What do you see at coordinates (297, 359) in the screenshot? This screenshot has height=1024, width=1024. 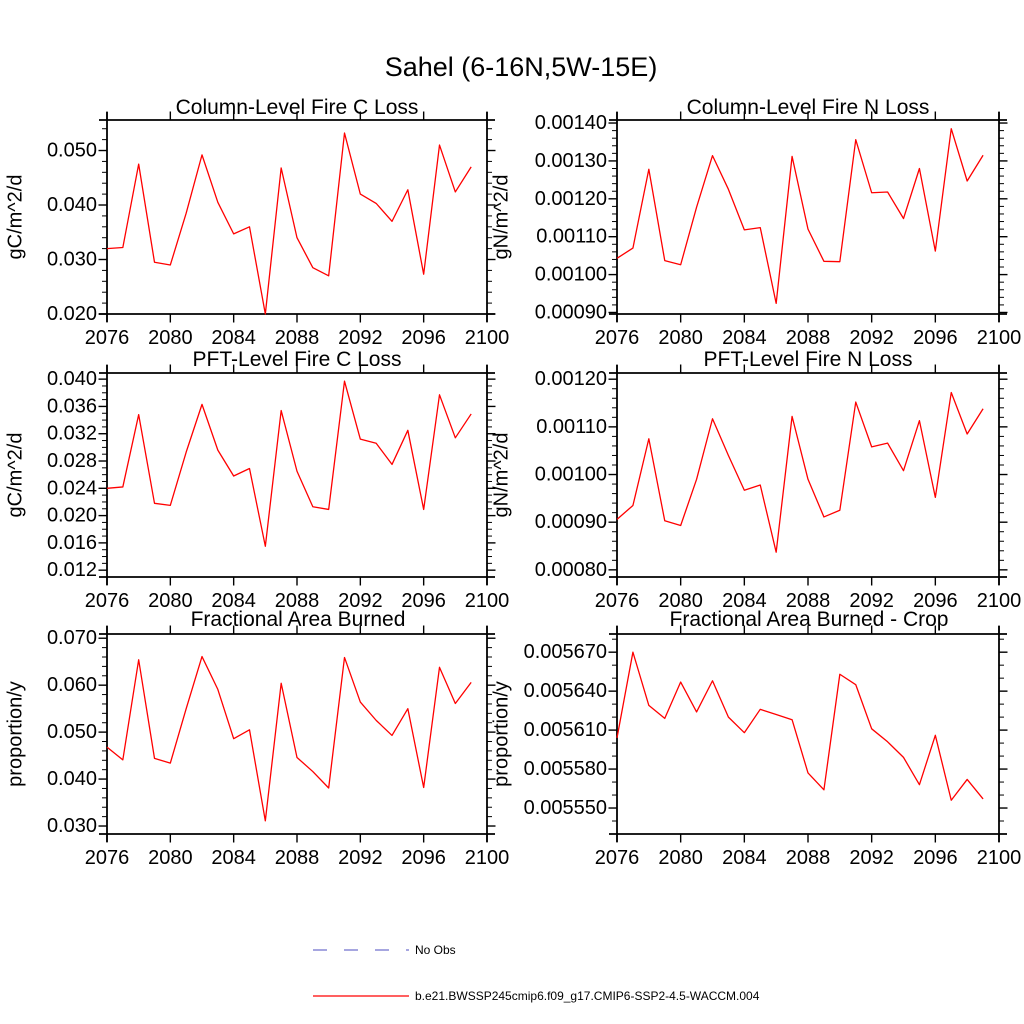 I see `chart-title-pft-fire-c-loss: PFT-Level Fire C Loss` at bounding box center [297, 359].